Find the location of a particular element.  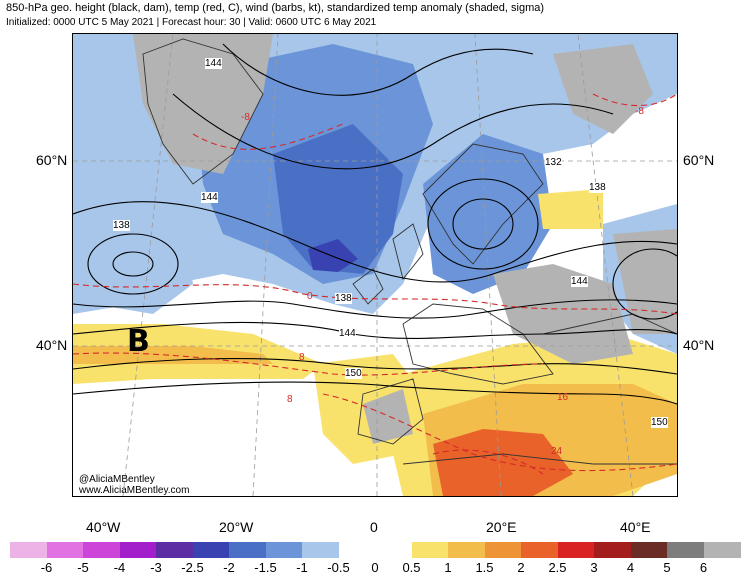

credit-handle: @AliciaMBentley is located at coordinates (117, 479).